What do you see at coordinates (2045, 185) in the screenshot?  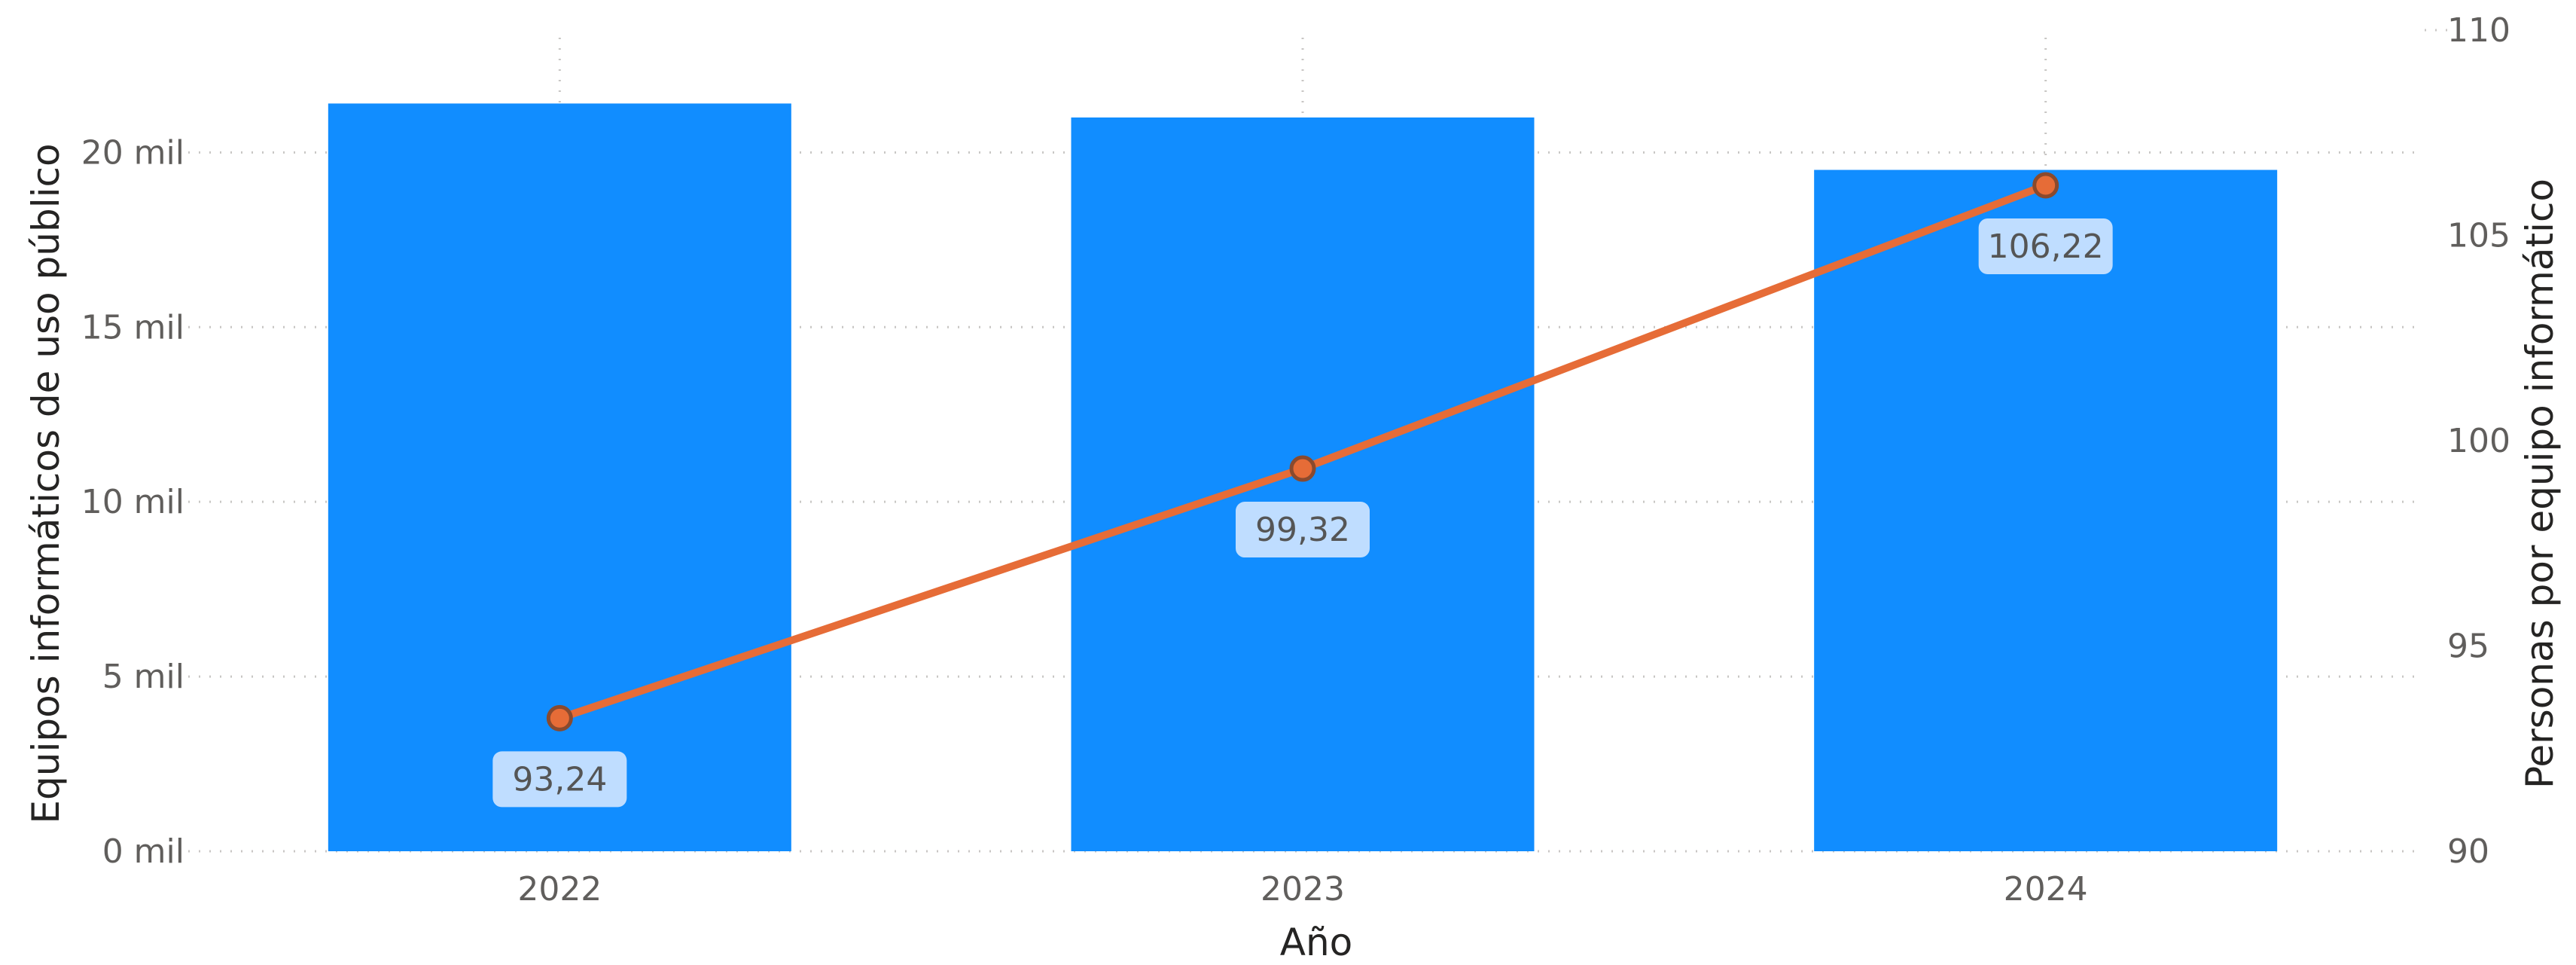 I see `line-point-2024` at bounding box center [2045, 185].